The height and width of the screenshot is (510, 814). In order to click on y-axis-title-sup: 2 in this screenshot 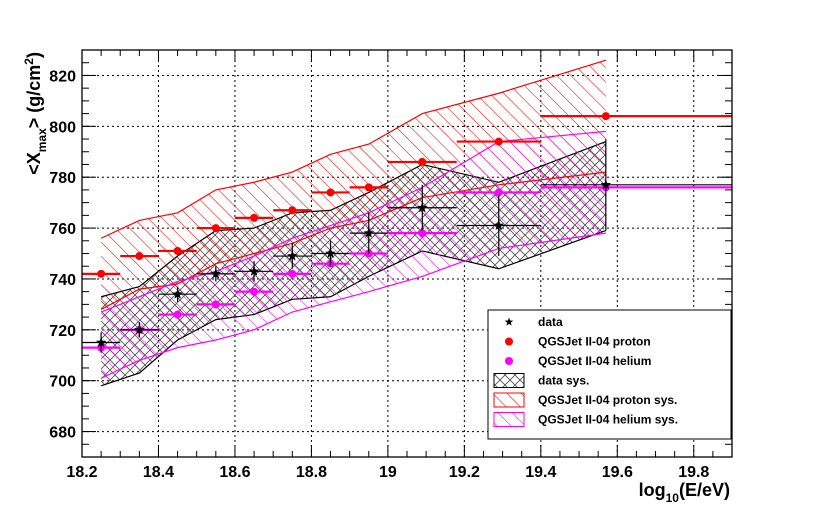, I will do `click(29, 61)`.